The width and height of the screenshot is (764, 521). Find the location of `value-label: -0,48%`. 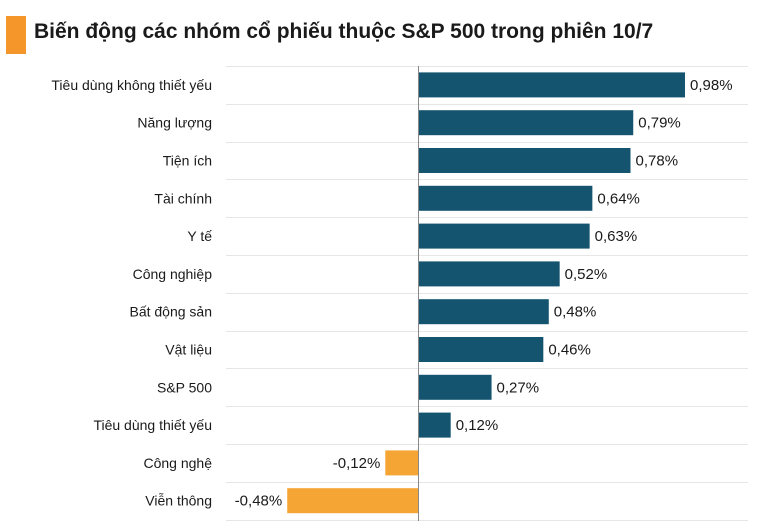

value-label: -0,48% is located at coordinates (259, 501).